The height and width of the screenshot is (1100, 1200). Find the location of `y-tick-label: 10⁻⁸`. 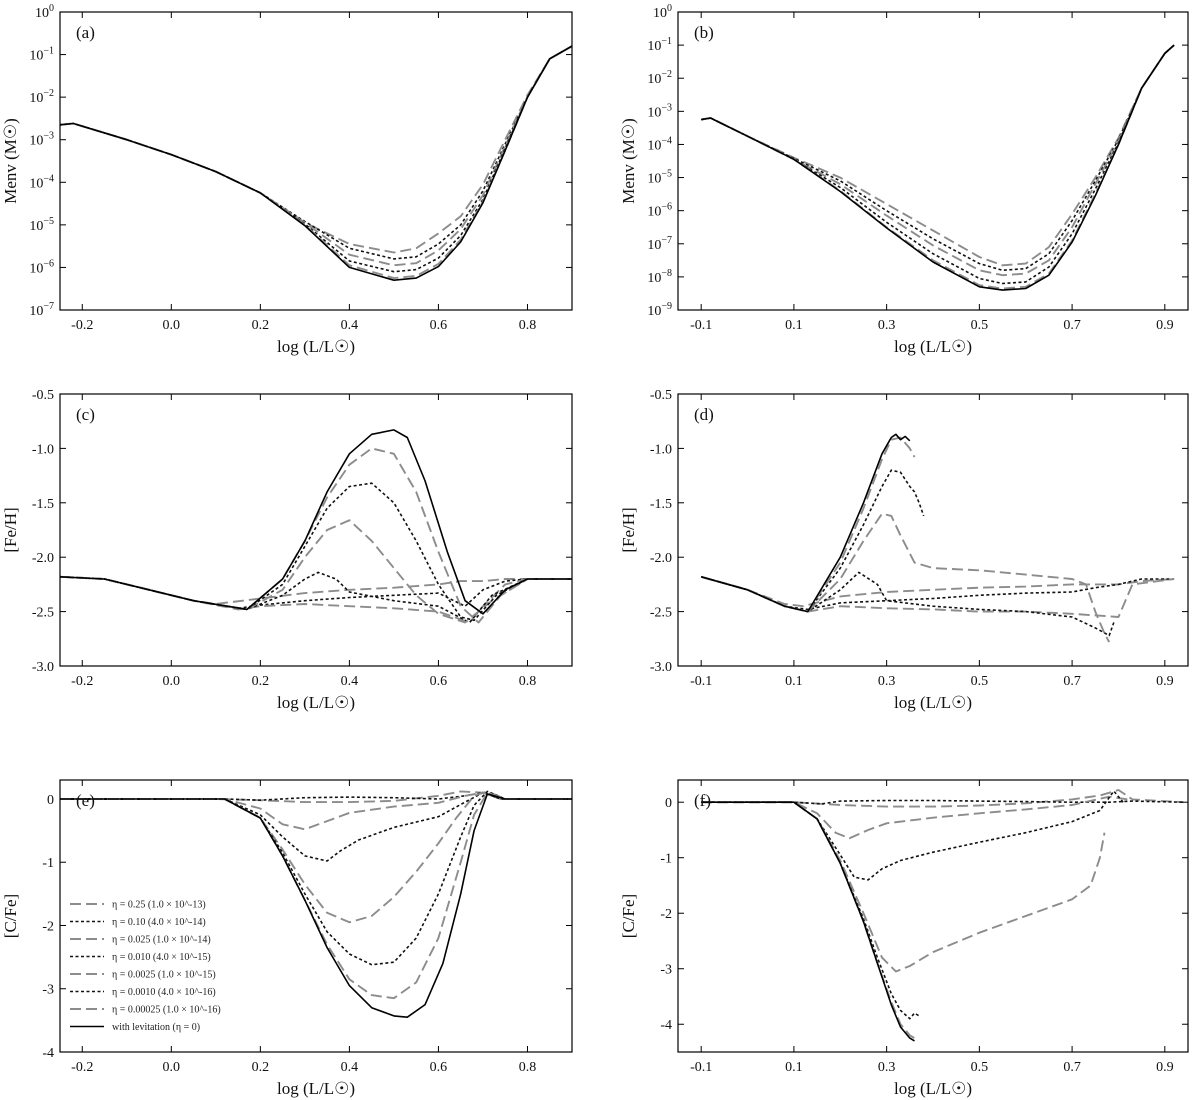

y-tick-label: 10⁻⁸ is located at coordinates (659, 277).